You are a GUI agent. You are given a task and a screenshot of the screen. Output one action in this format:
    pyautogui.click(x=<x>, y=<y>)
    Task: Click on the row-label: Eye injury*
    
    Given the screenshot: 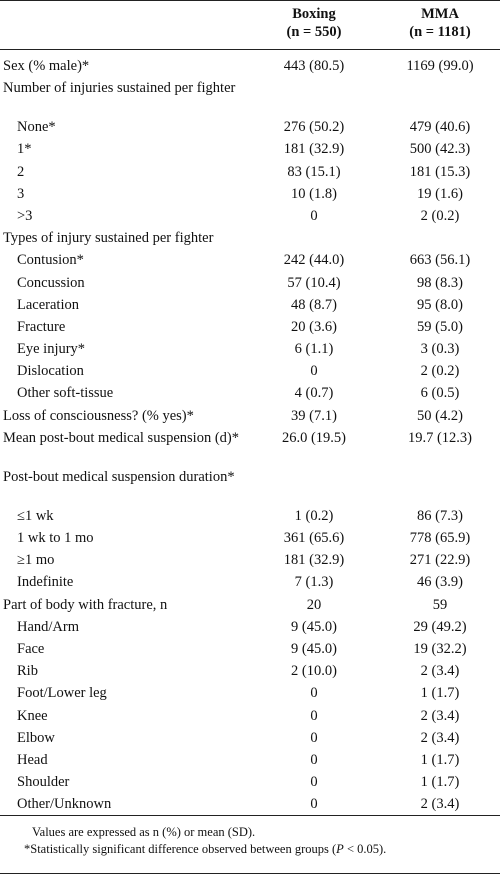 What is the action you would take?
    pyautogui.click(x=51, y=349)
    